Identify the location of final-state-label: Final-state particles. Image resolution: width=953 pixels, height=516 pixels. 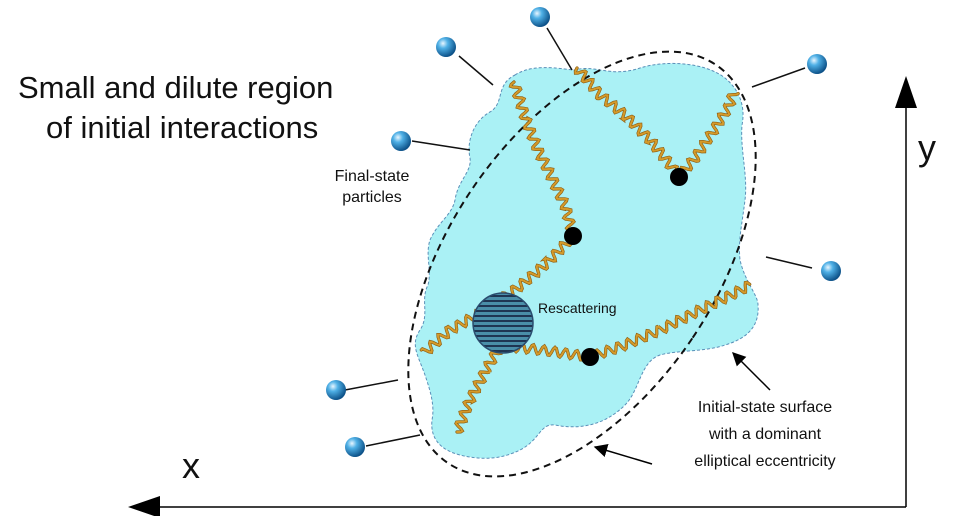
(372, 187).